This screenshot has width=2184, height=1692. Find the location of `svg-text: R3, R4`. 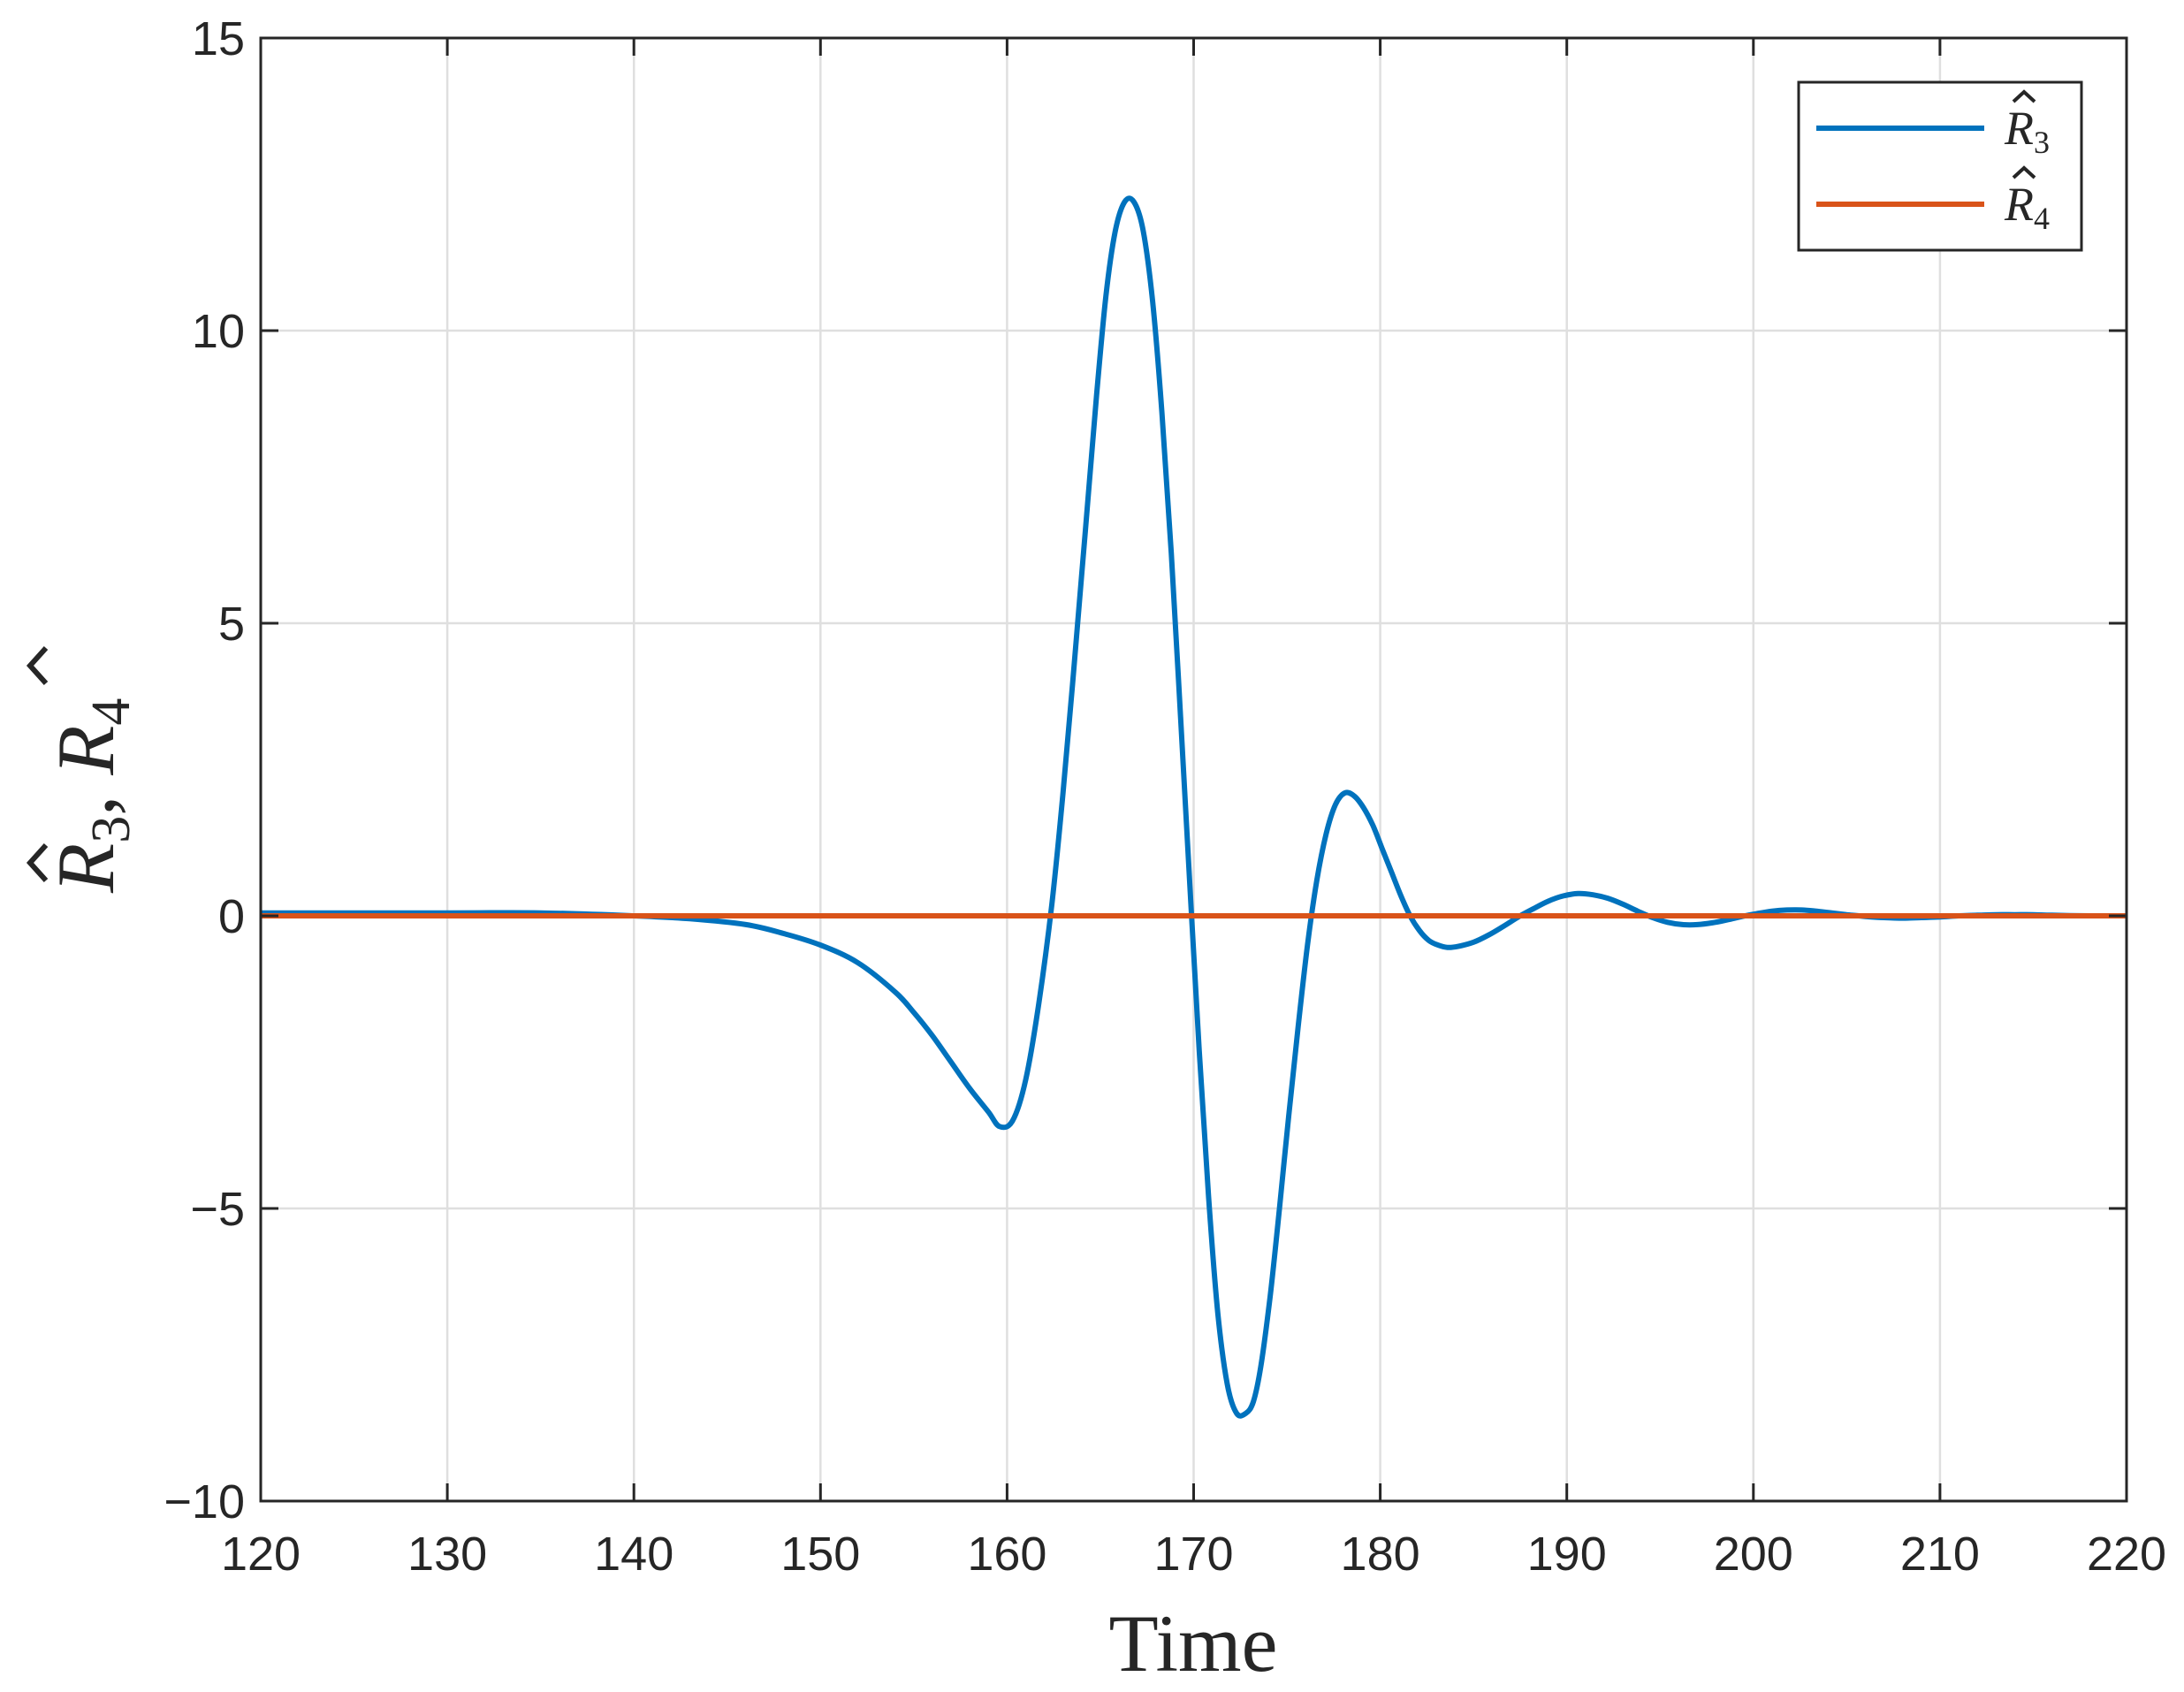

svg-text: R3, R4 is located at coordinates (91, 796).